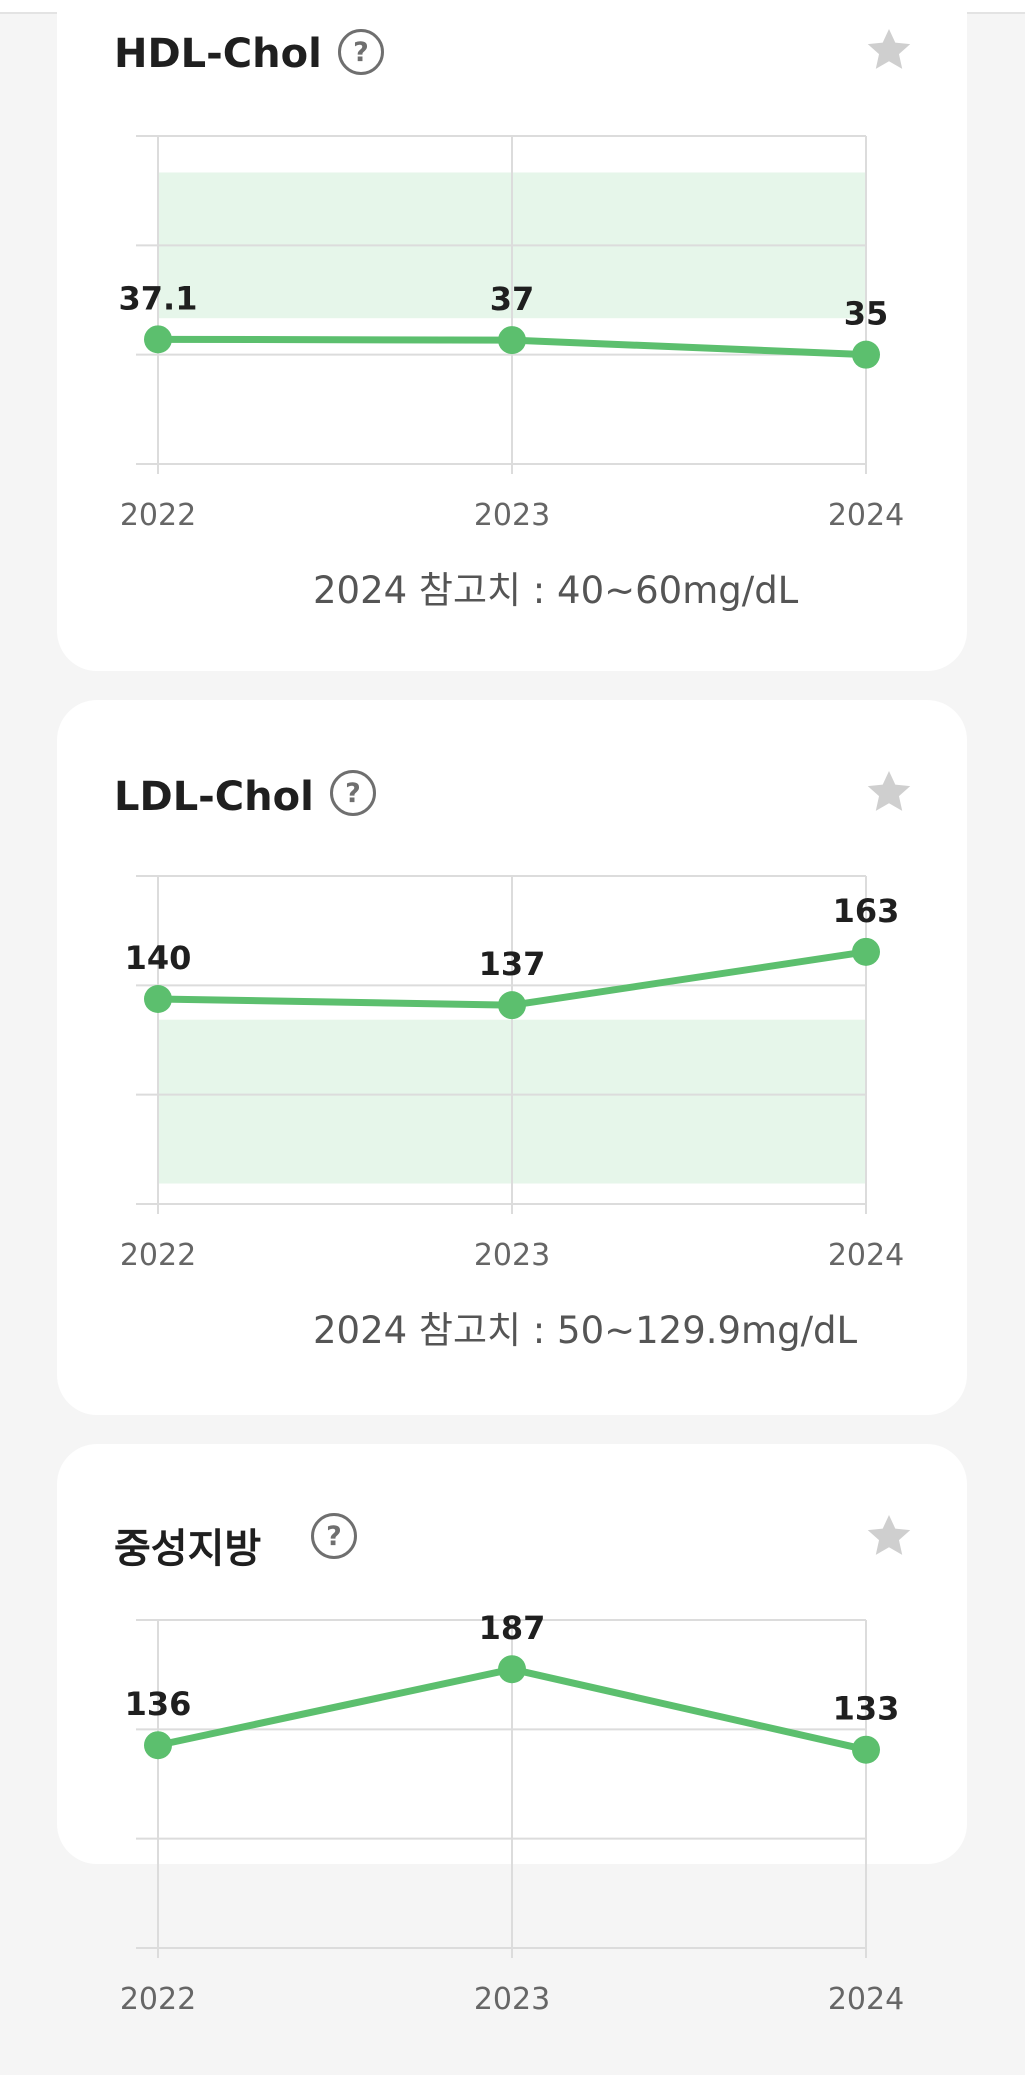  I want to click on data-label: 187, so click(512, 1628).